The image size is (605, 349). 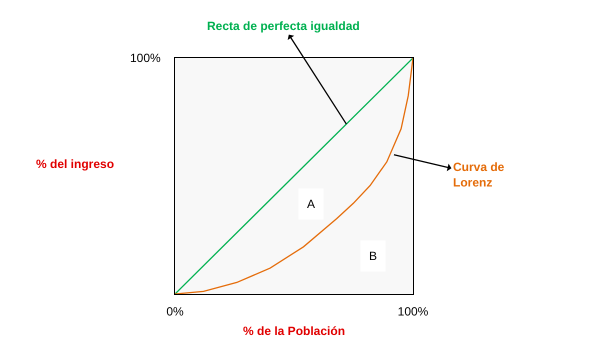 I want to click on annotation: A, so click(x=311, y=204).